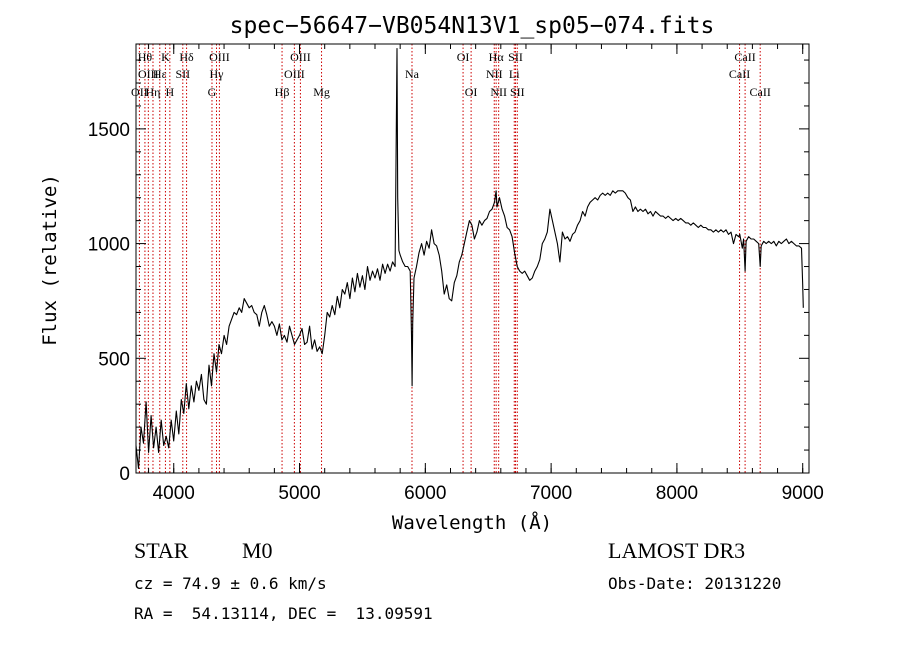 The height and width of the screenshot is (654, 900). Describe the element at coordinates (412, 74) in the screenshot. I see `line-label: Na` at that location.